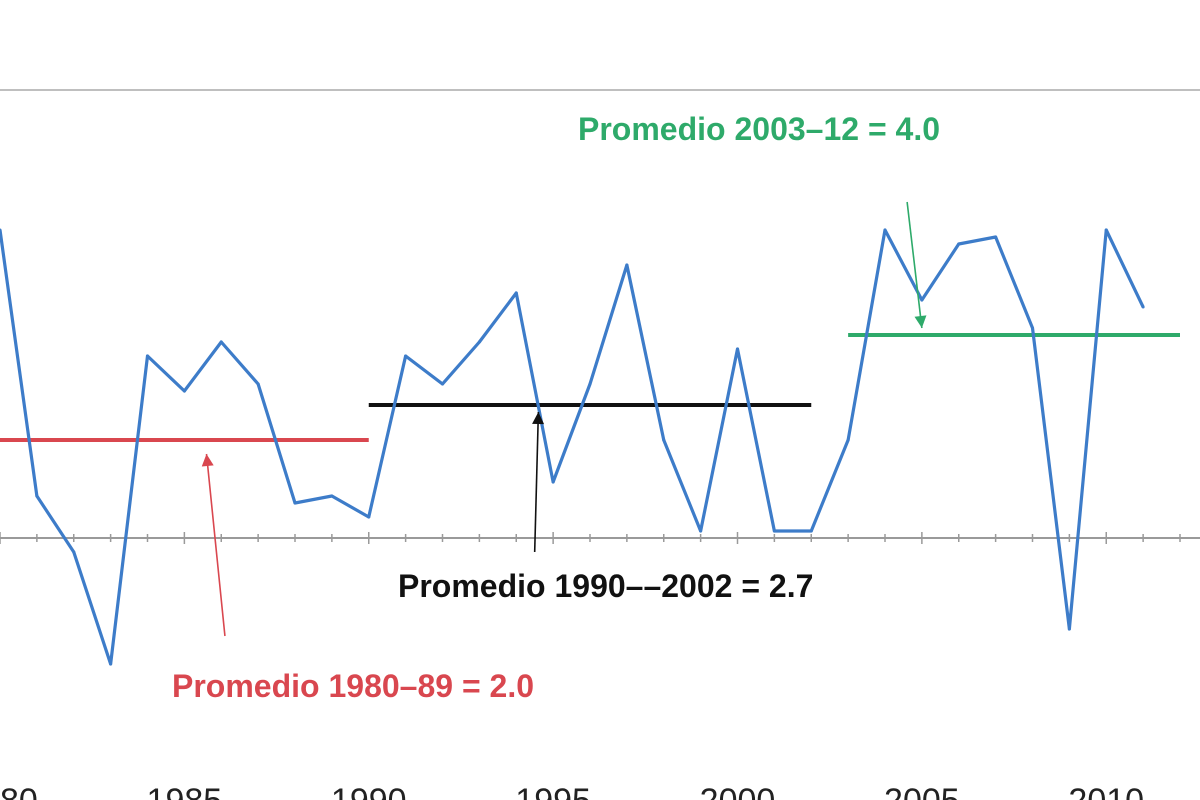  Describe the element at coordinates (605, 586) in the screenshot. I see `average-label-2: Promedio 1990––2002 = 2.7` at that location.